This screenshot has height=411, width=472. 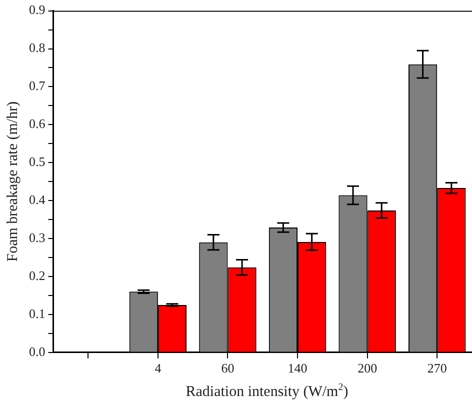 What do you see at coordinates (37, 199) in the screenshot?
I see `y-tick-label: 0.4` at bounding box center [37, 199].